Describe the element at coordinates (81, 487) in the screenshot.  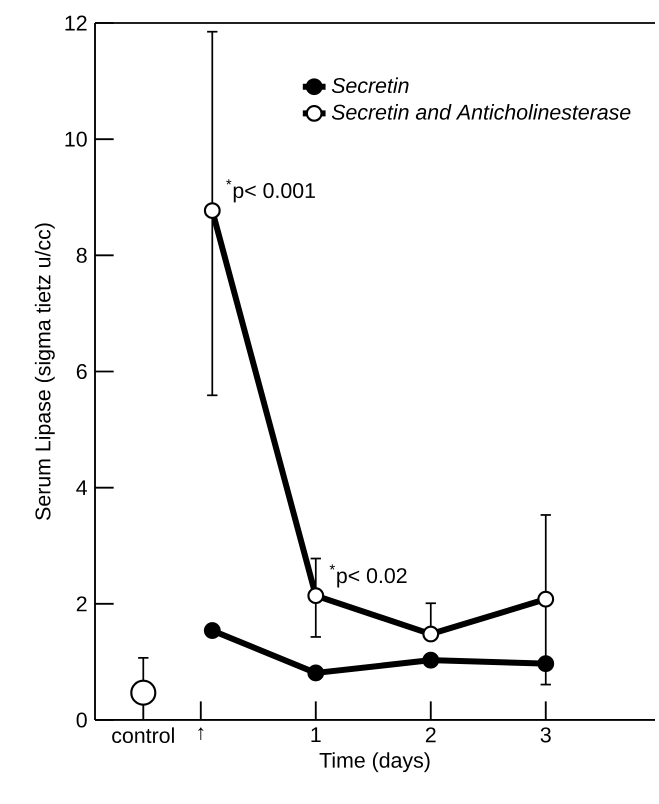
I see `y-tick-label: 4` at that location.